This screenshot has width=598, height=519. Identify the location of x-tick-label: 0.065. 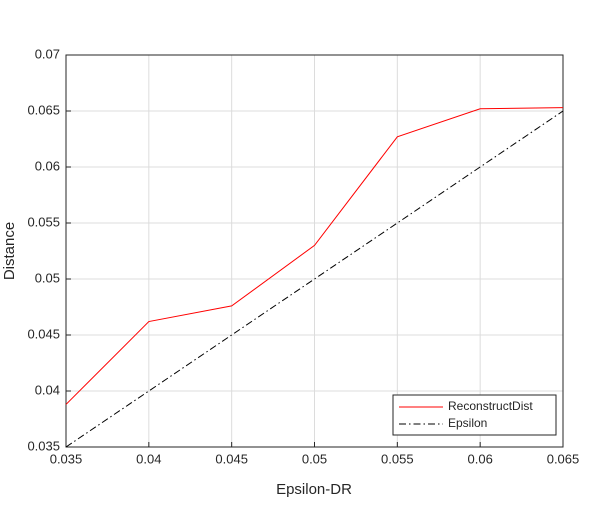
(563, 458).